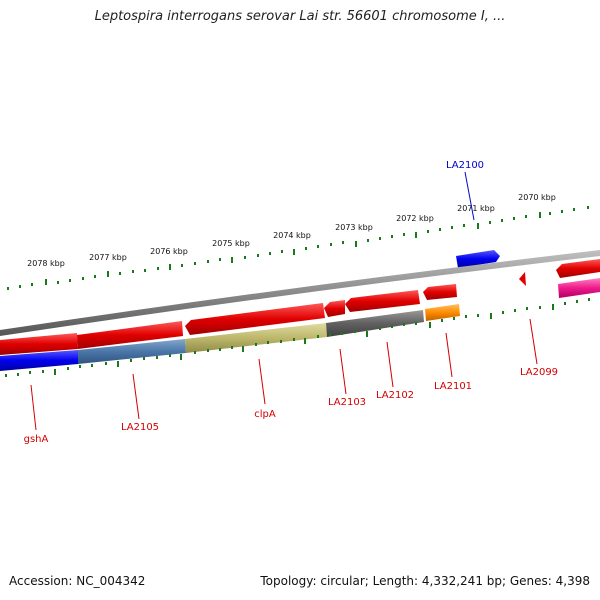 This screenshot has height=600, width=600. I want to click on kbp-label: 2073 kbp, so click(354, 227).